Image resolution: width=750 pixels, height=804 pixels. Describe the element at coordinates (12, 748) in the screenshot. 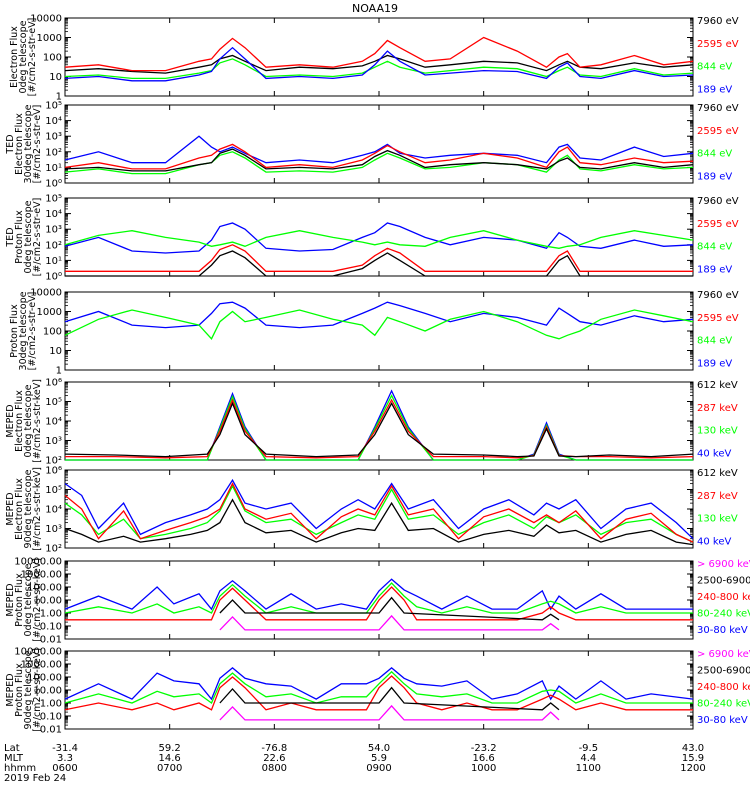

I see `time-axis-row-label: Lat` at that location.